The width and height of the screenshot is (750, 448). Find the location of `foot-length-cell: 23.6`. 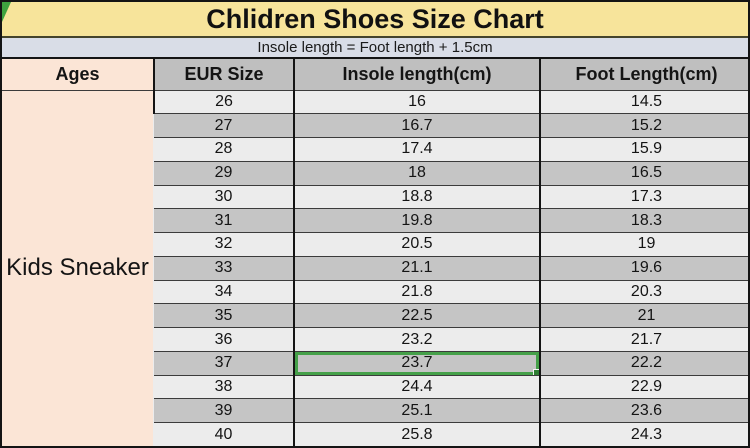

foot-length-cell: 23.6 is located at coordinates (643, 410).